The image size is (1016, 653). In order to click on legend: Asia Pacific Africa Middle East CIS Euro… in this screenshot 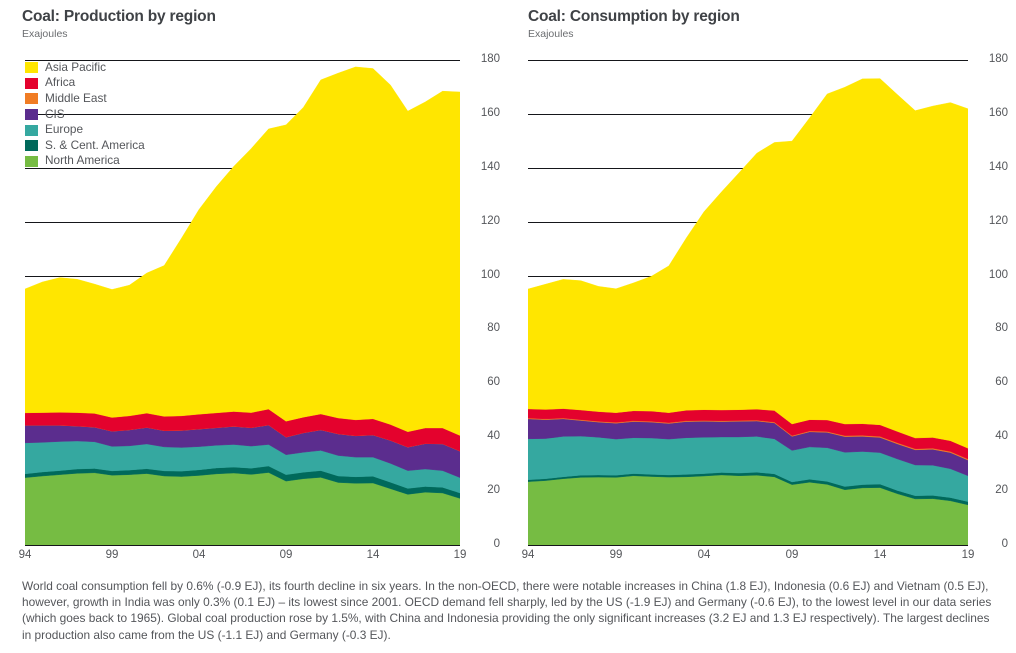, I will do `click(85, 114)`.